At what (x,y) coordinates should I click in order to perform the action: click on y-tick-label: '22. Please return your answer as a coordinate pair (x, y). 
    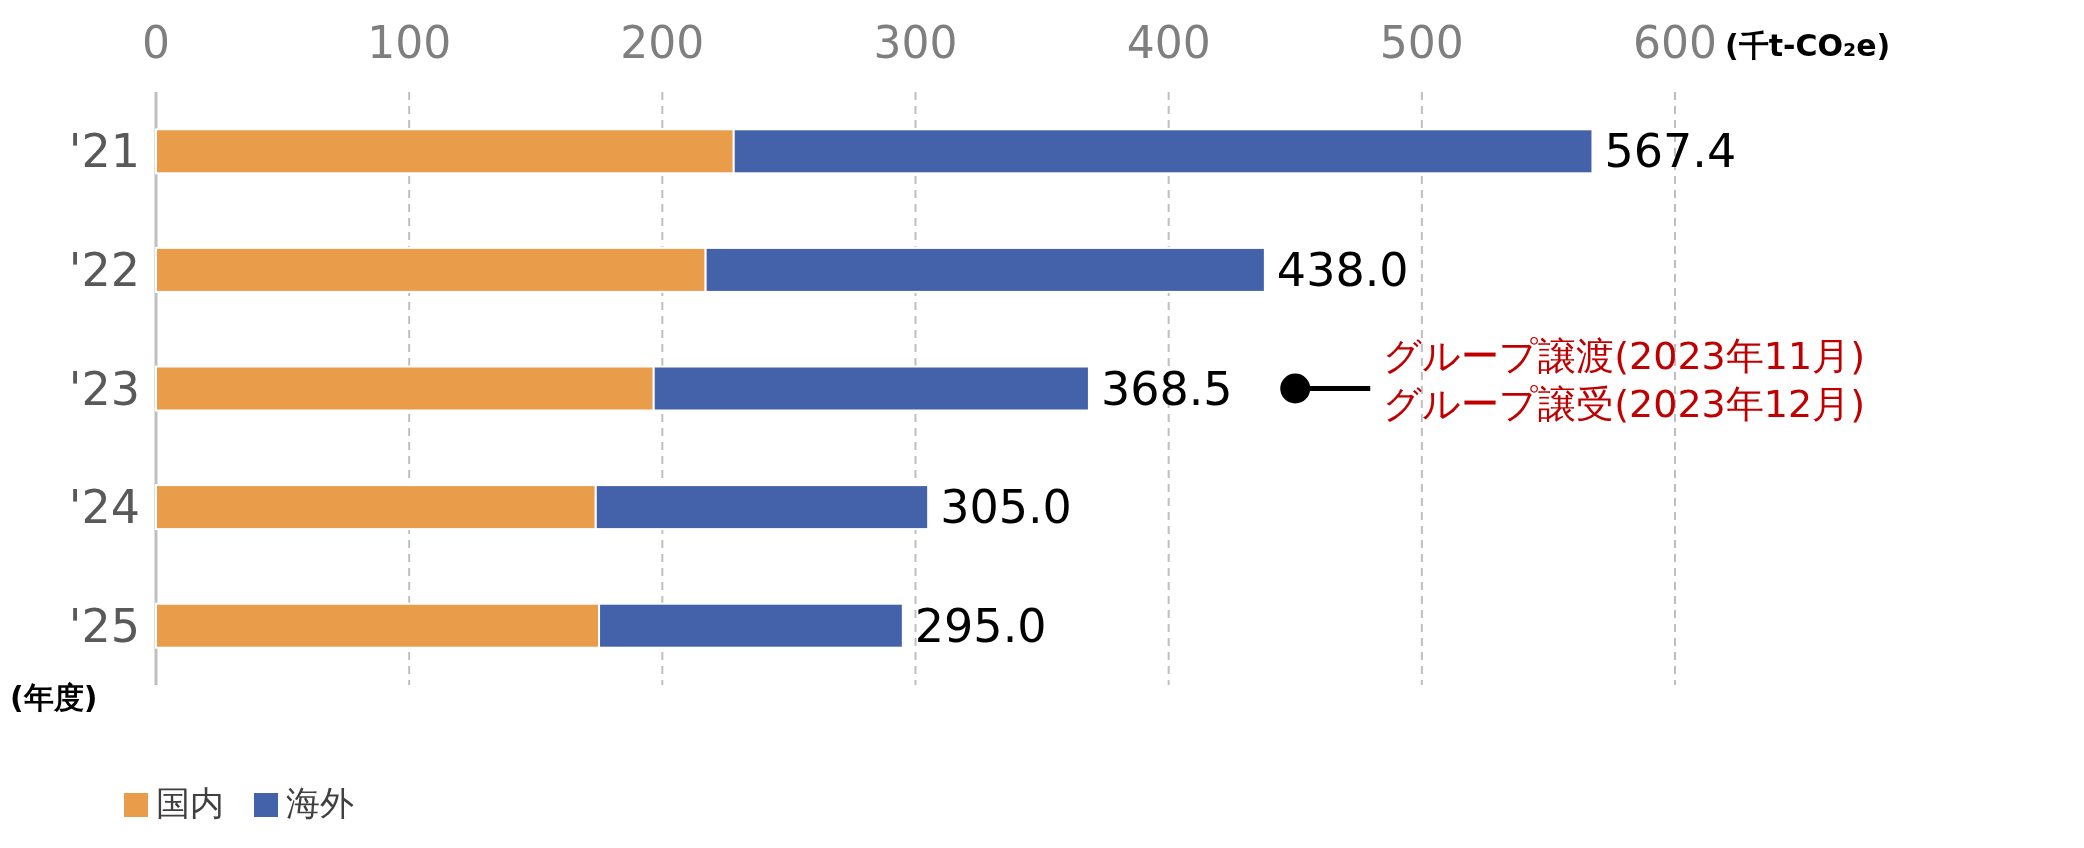
    Looking at the image, I should click on (104, 269).